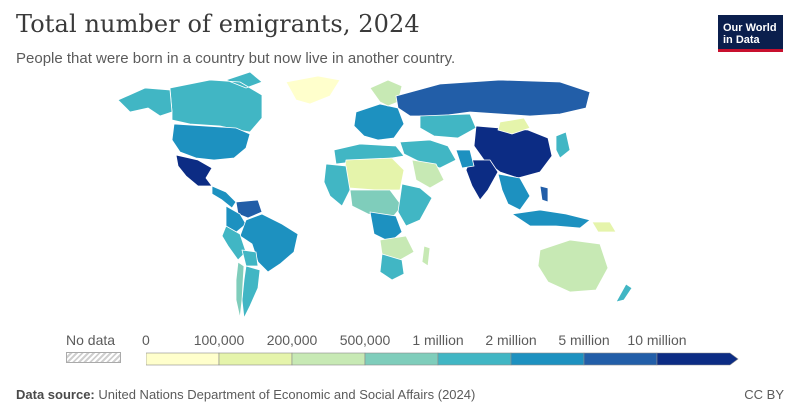 The image size is (800, 418). What do you see at coordinates (55, 394) in the screenshot?
I see `data-source-label: Data source:` at bounding box center [55, 394].